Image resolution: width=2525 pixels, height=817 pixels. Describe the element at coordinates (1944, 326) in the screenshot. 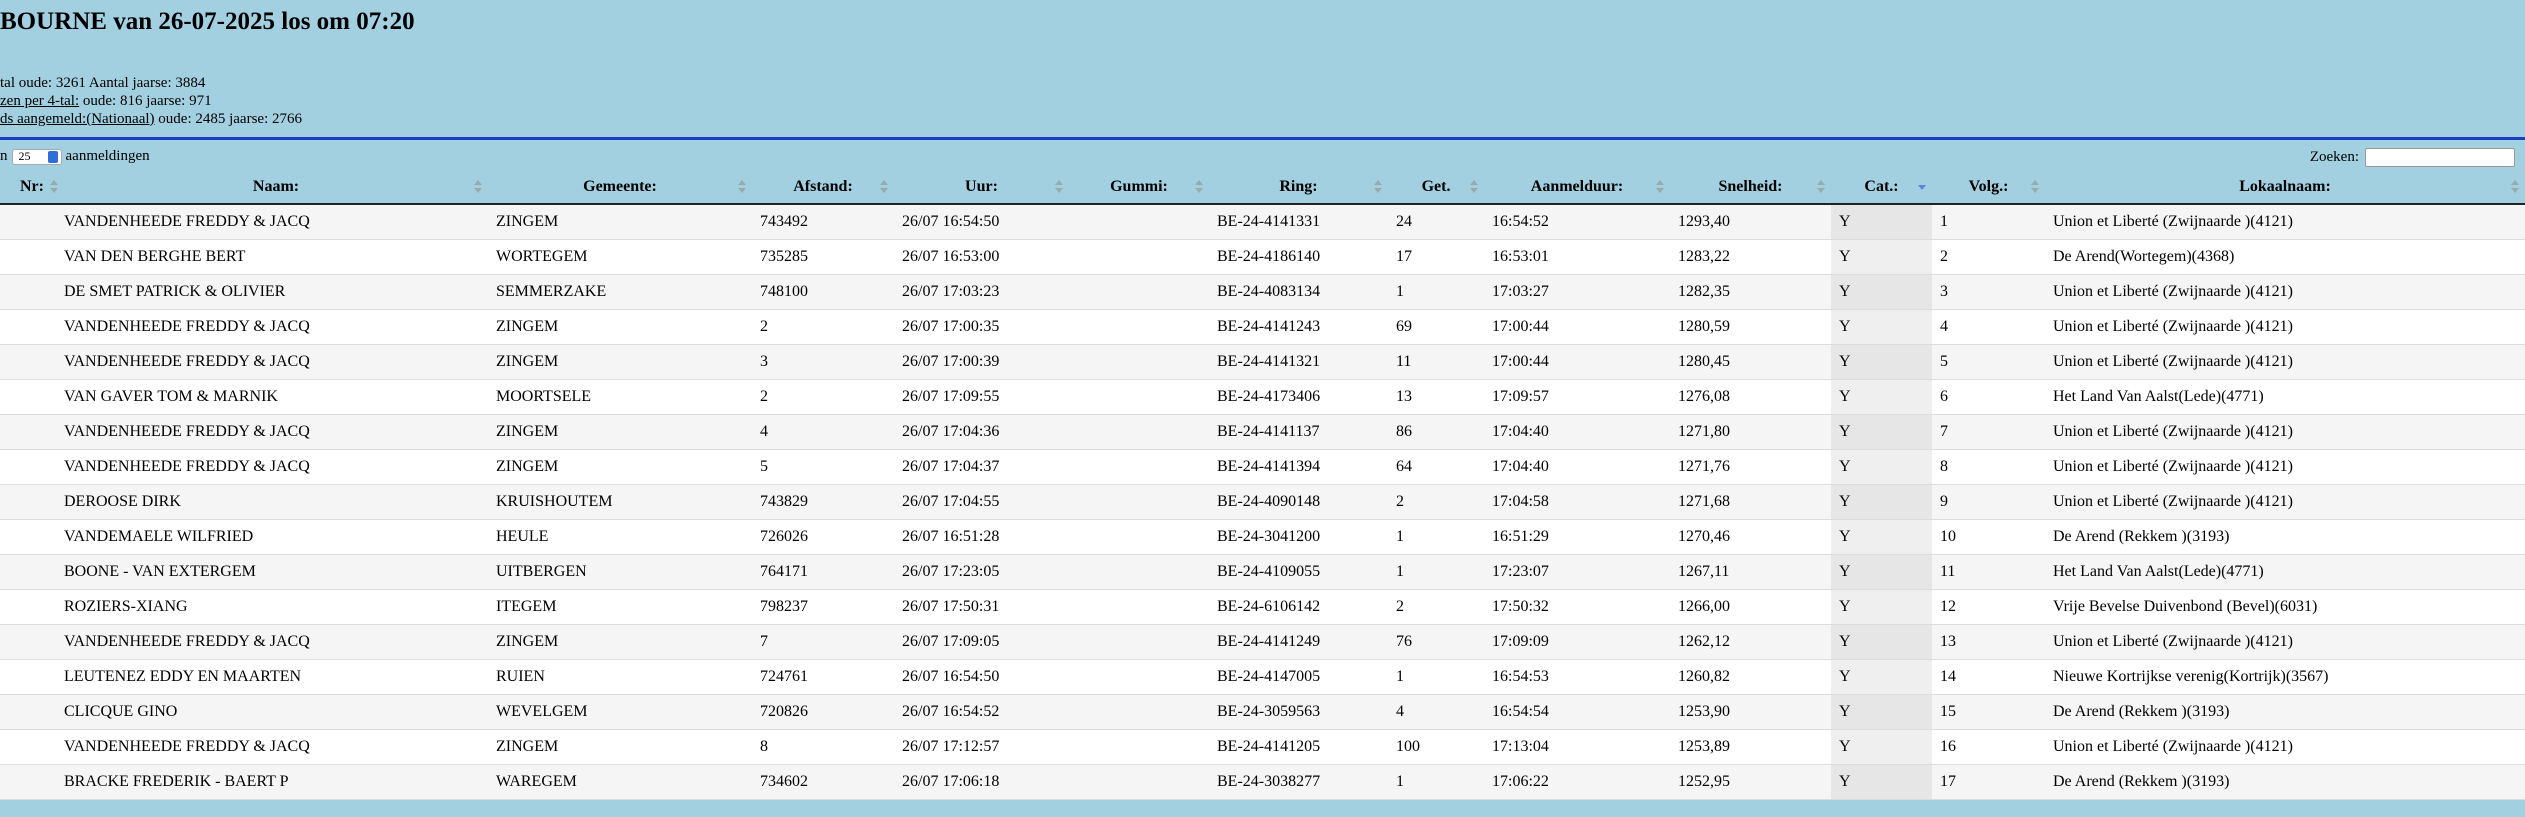

I see `cell-text: 4` at that location.